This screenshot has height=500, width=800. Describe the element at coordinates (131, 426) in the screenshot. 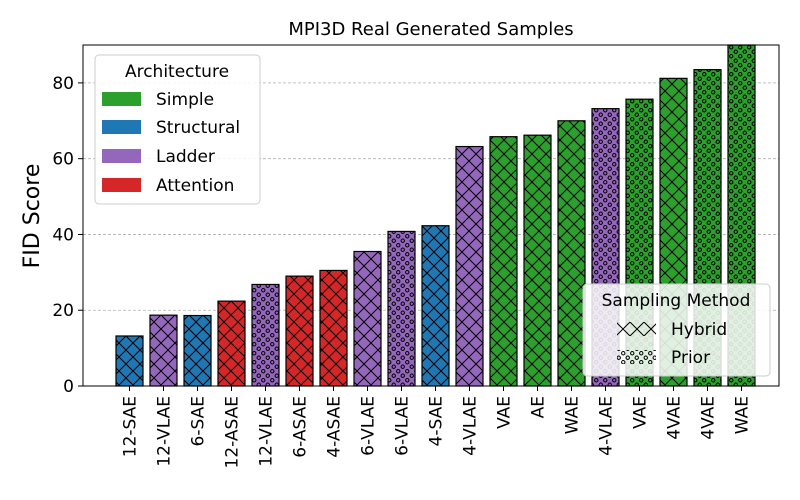

I see `x-tick-label-0: 12-SAE` at that location.